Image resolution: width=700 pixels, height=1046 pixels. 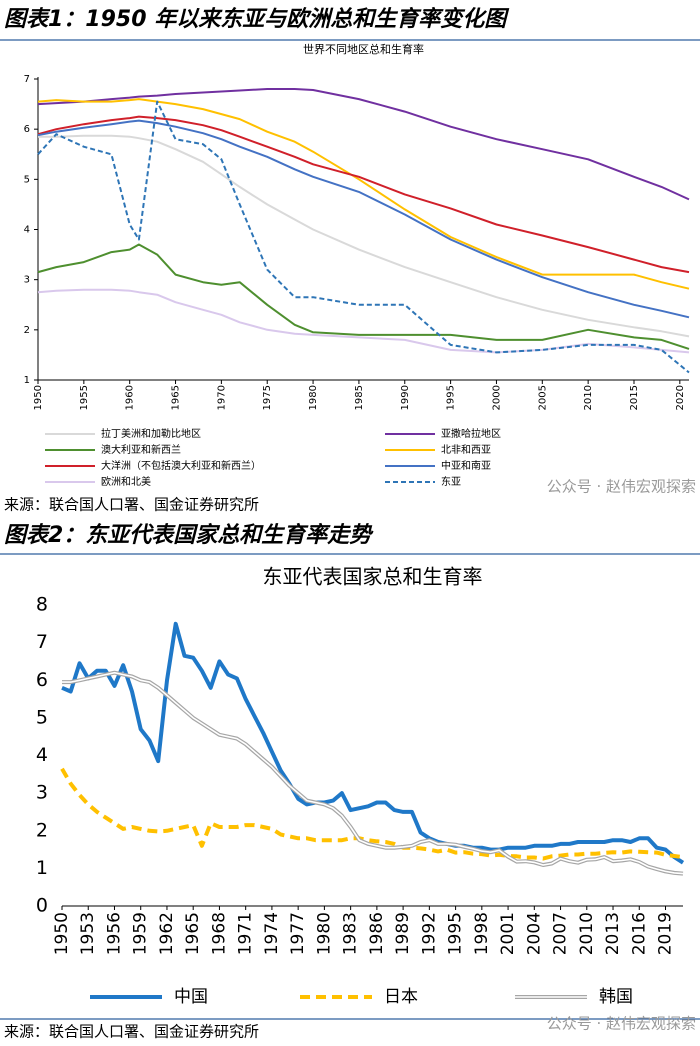 I want to click on x-tick-label: 2000, so click(x=496, y=397).